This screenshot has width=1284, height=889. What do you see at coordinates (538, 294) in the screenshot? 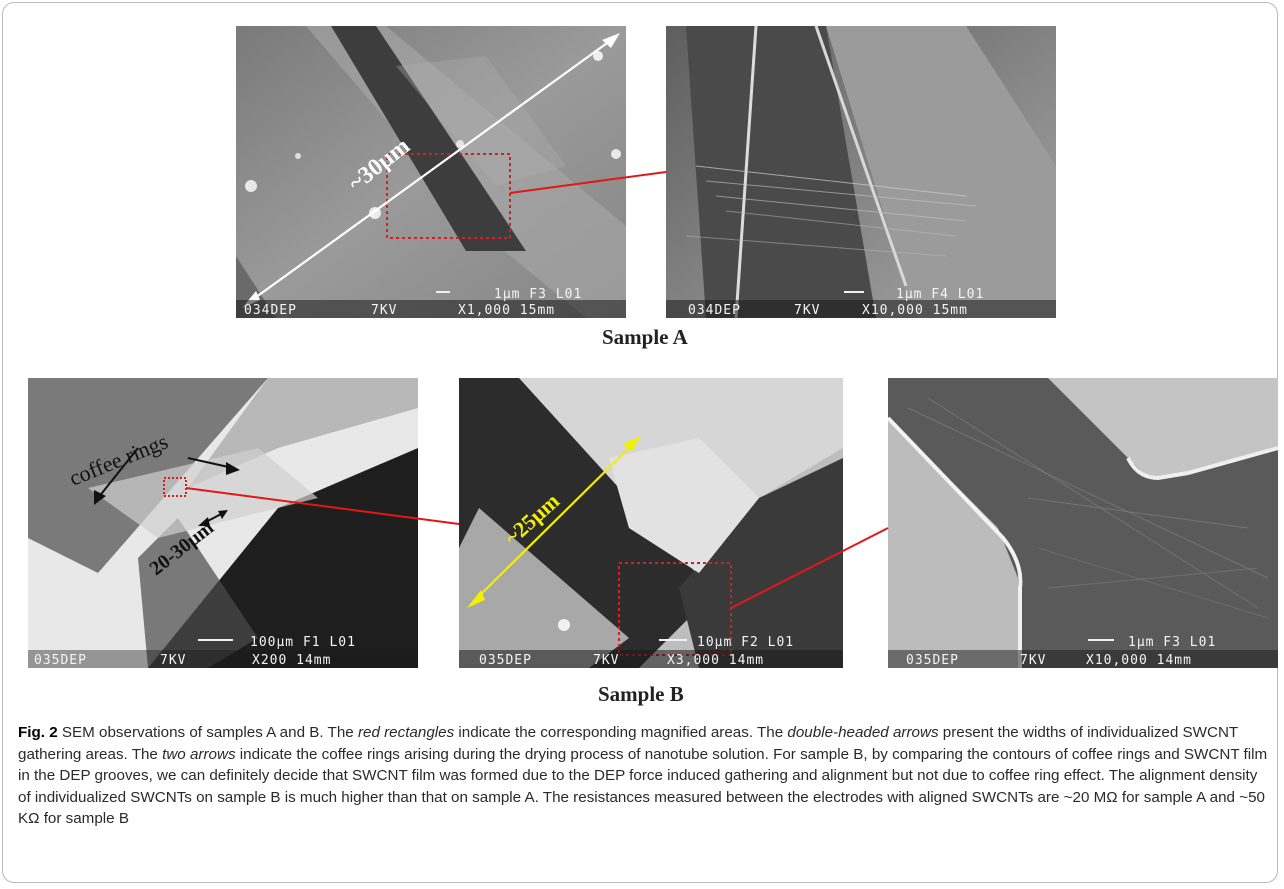
I see `sem-scale-a1: 1μm F3 L01` at bounding box center [538, 294].